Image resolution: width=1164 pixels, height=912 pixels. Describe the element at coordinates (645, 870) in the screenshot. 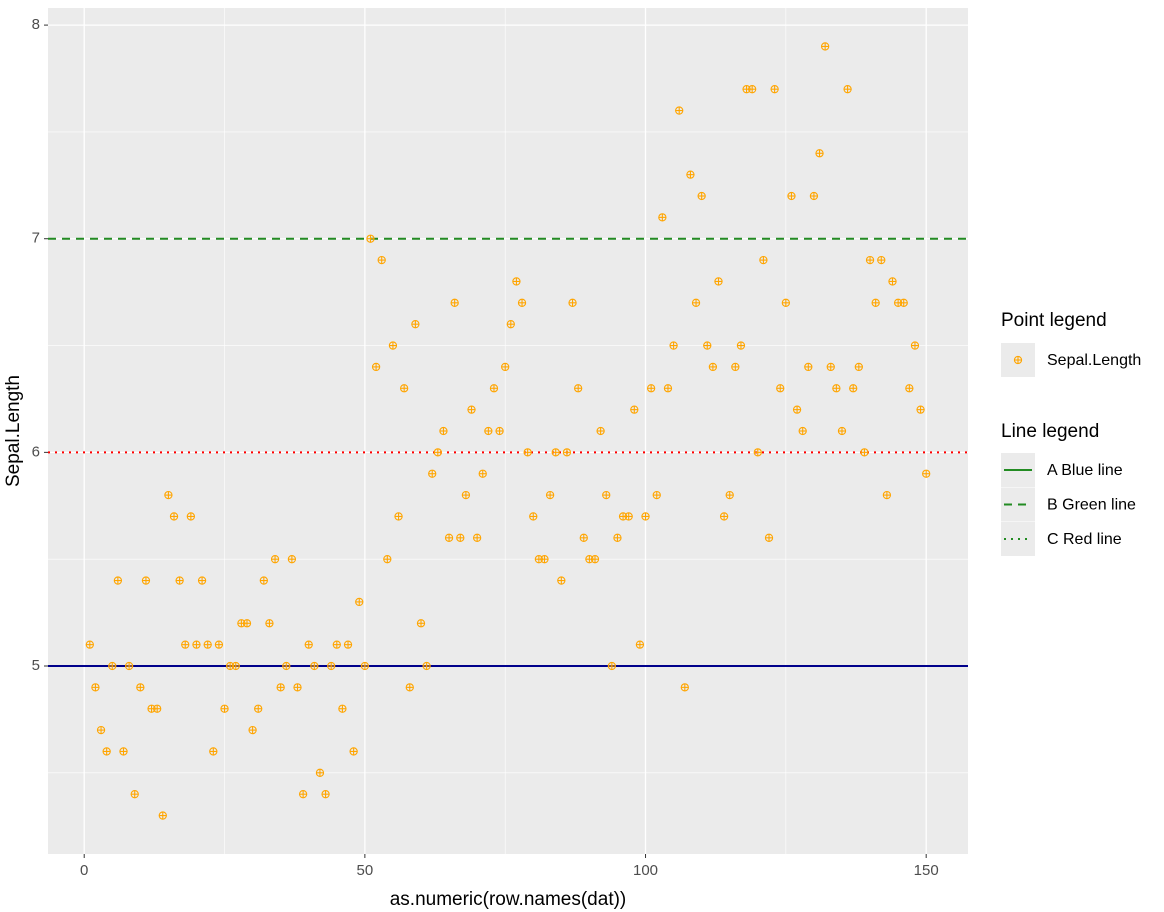

I see `x-tick-label: 100` at that location.